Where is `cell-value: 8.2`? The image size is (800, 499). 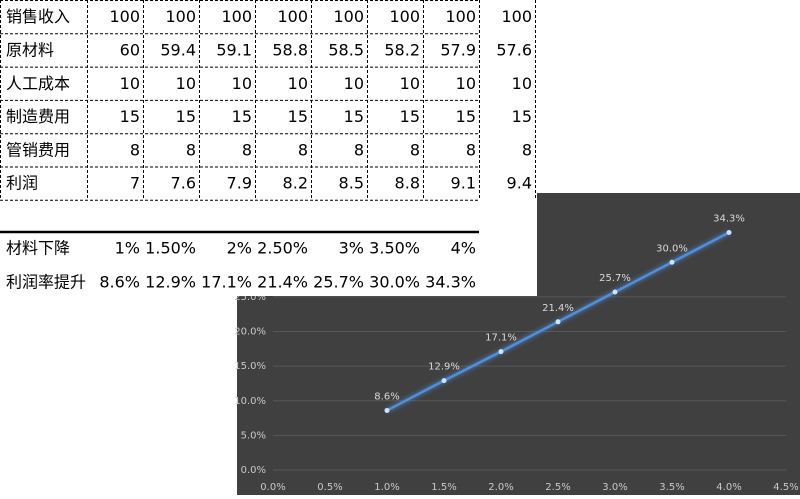
cell-value: 8.2 is located at coordinates (295, 183).